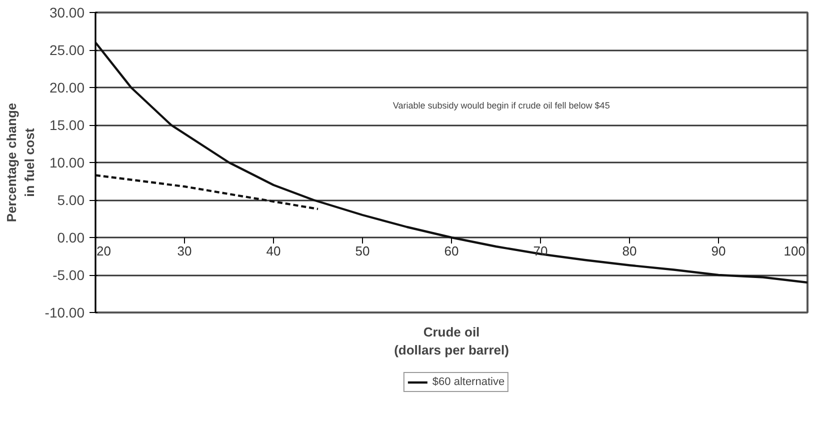 This screenshot has height=448, width=837. I want to click on y-tick-label: -10.00, so click(64, 312).